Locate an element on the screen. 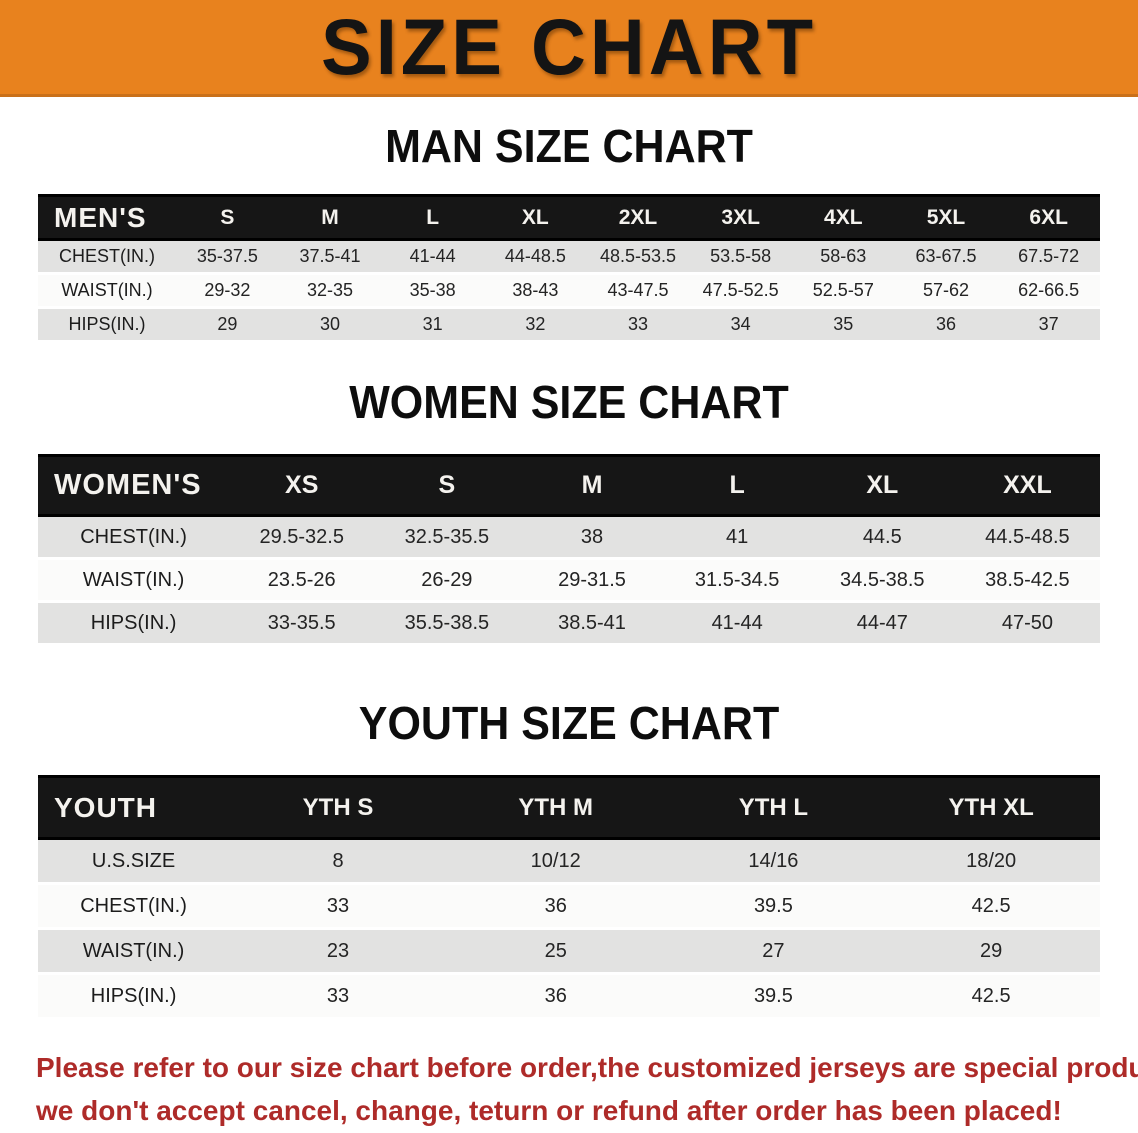  size-value-cell: 35-37.5 is located at coordinates (227, 257).